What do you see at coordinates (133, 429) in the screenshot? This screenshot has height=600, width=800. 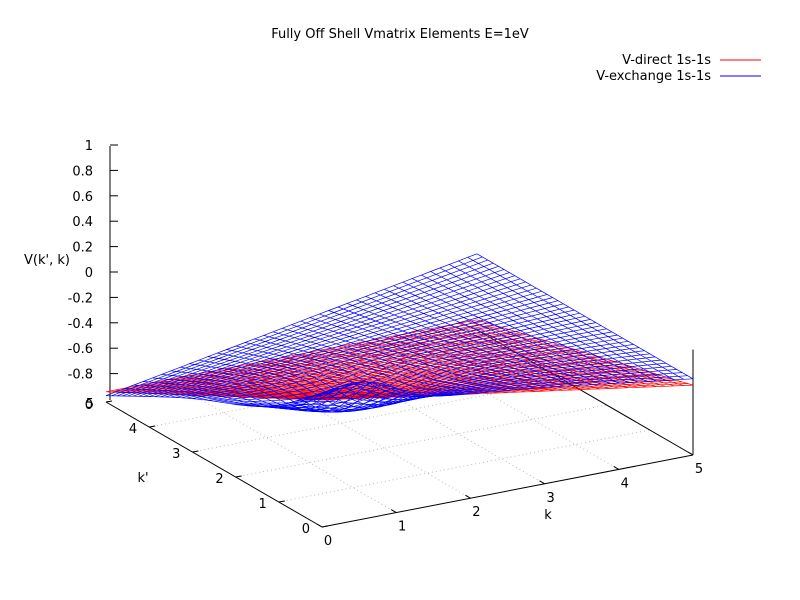 I see `y-tick-label: 4` at bounding box center [133, 429].